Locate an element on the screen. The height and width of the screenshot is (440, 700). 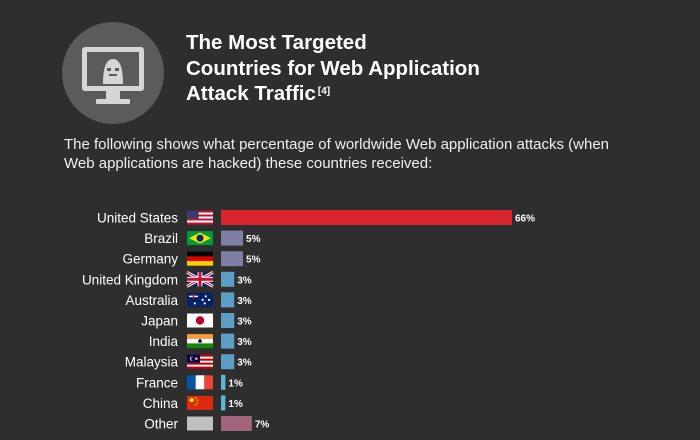
flag-usa-icon is located at coordinates (200, 217).